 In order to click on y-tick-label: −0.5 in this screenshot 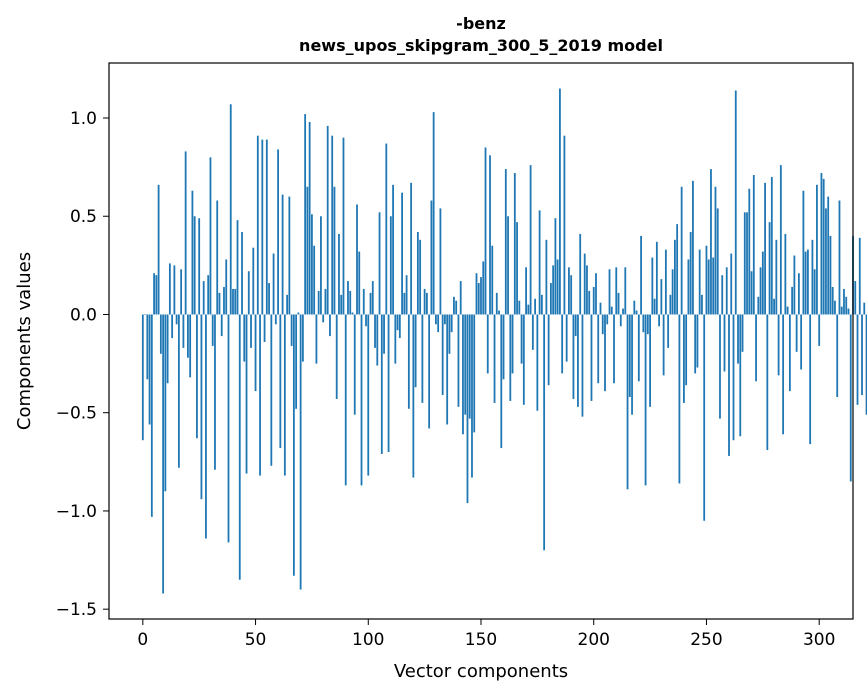, I will do `click(76, 414)`.